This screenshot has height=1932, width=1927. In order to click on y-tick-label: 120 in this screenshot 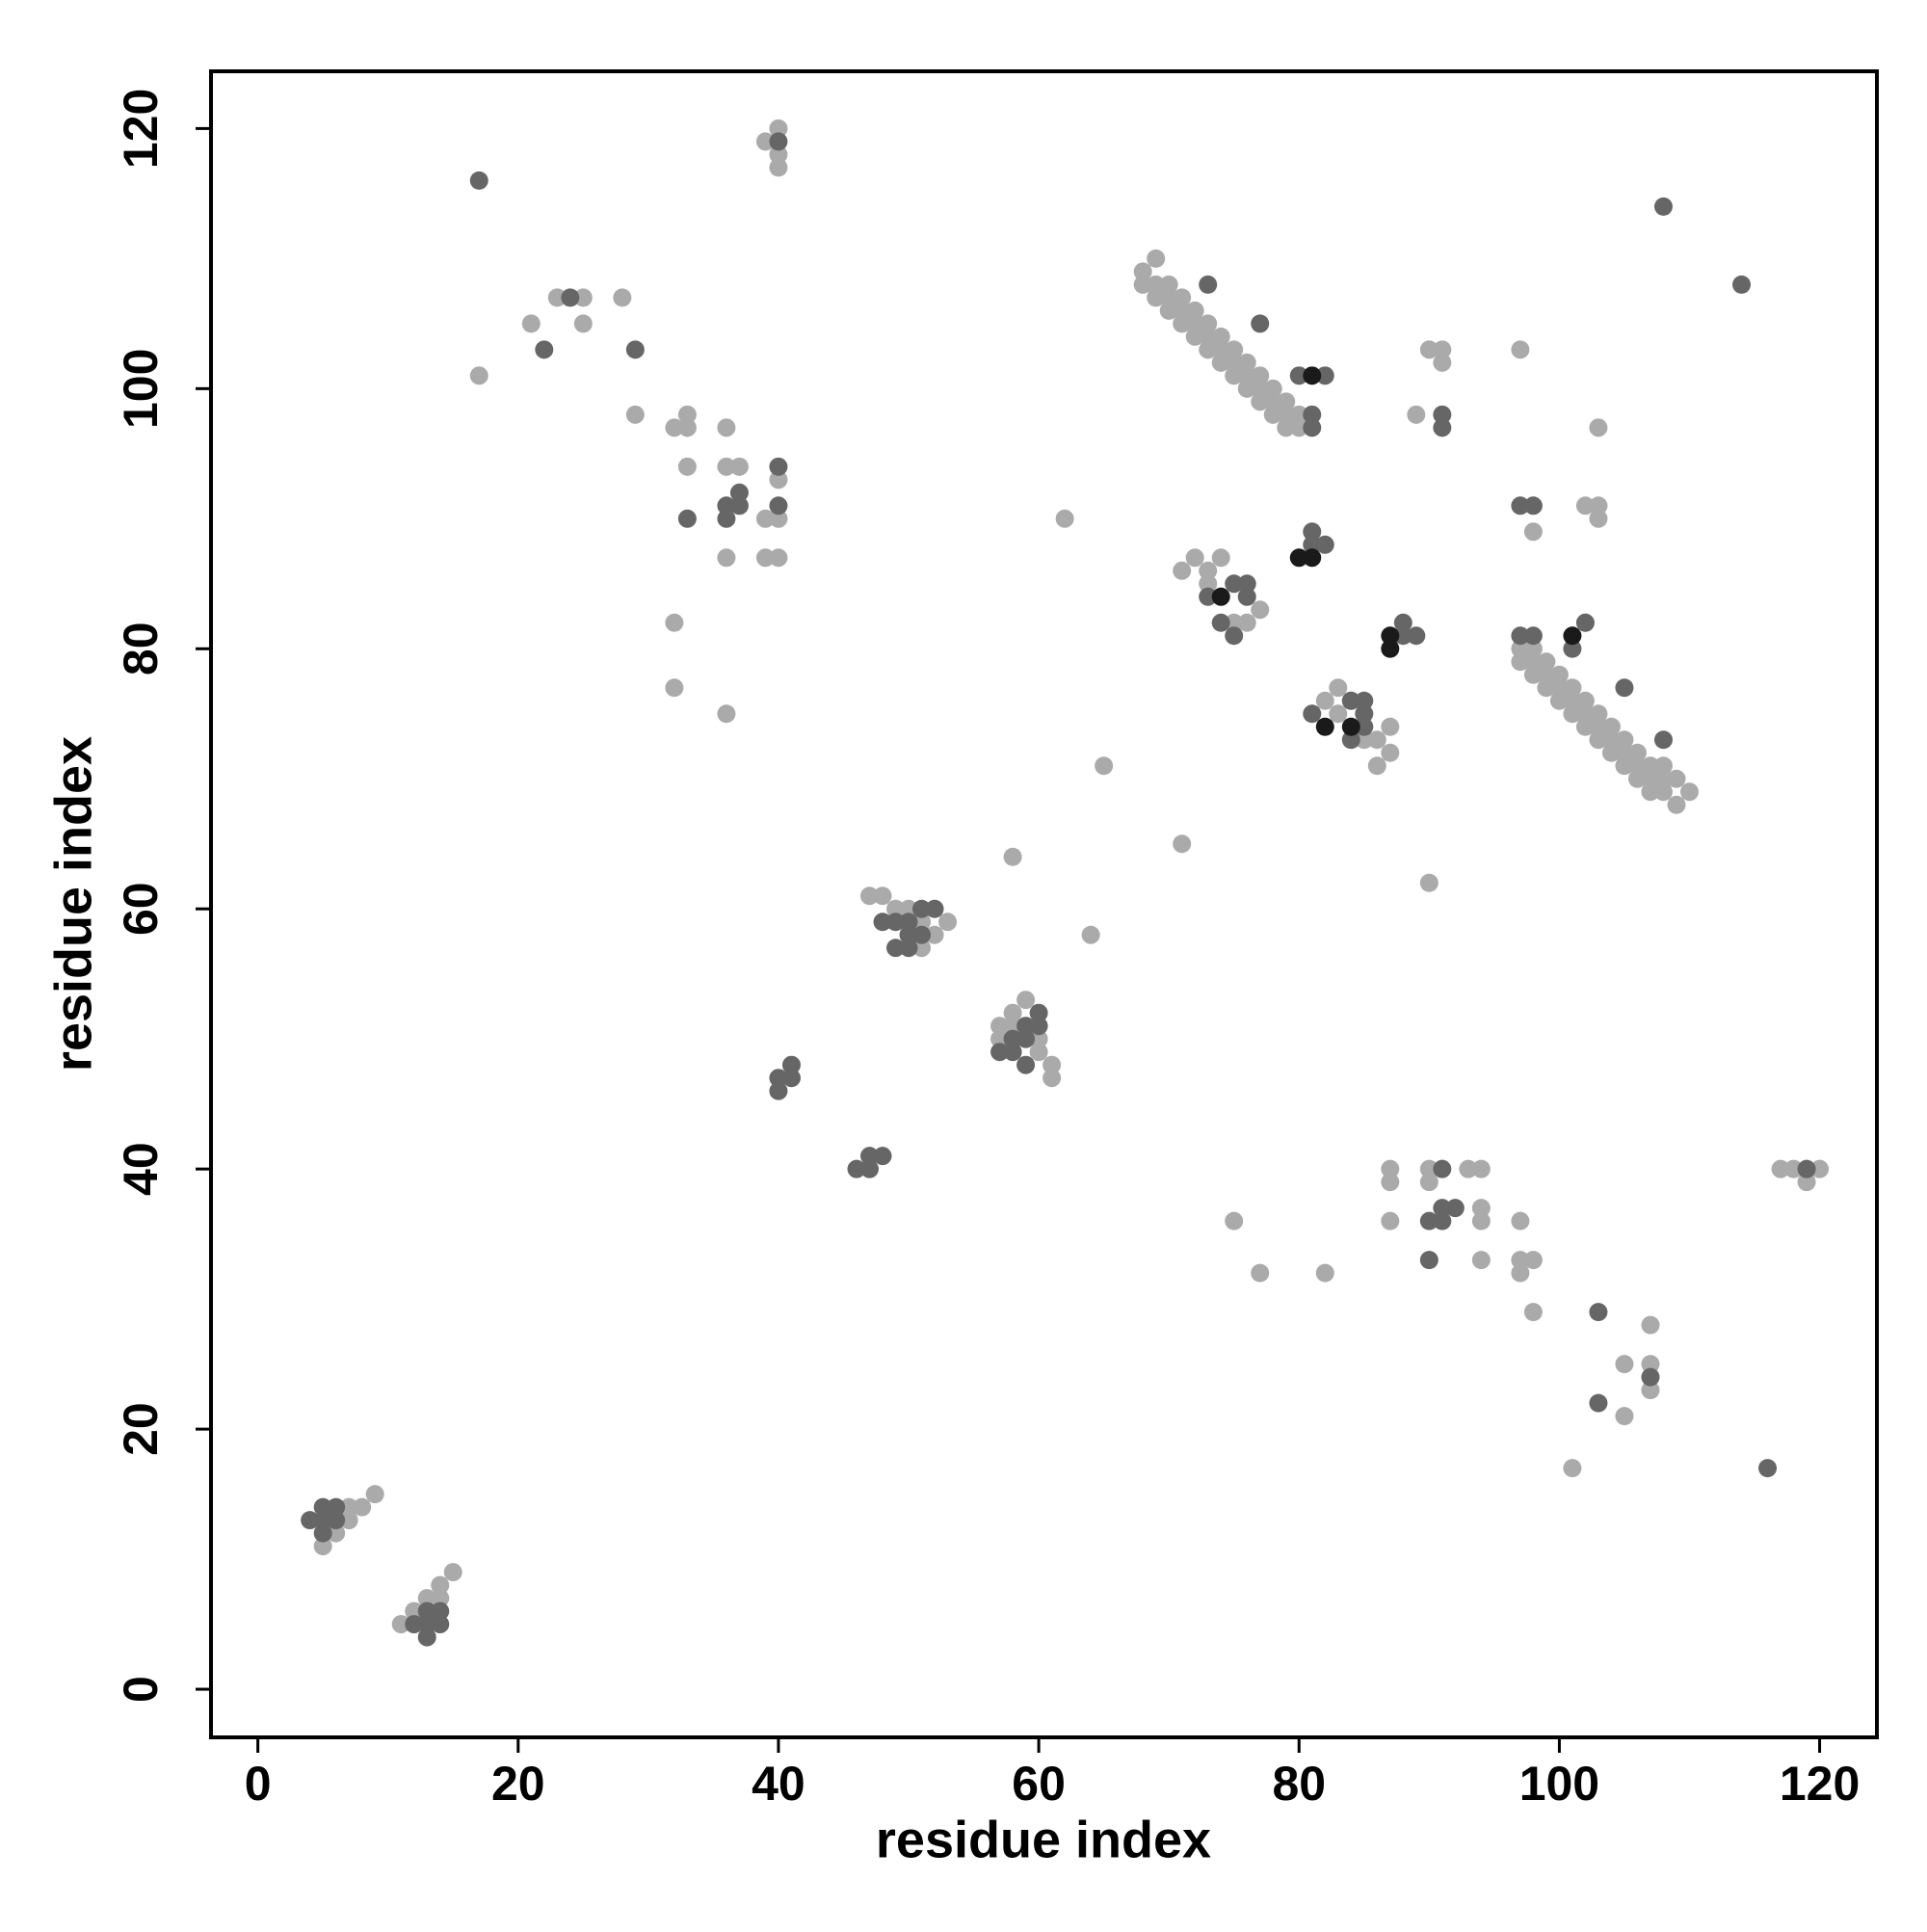, I will do `click(141, 129)`.